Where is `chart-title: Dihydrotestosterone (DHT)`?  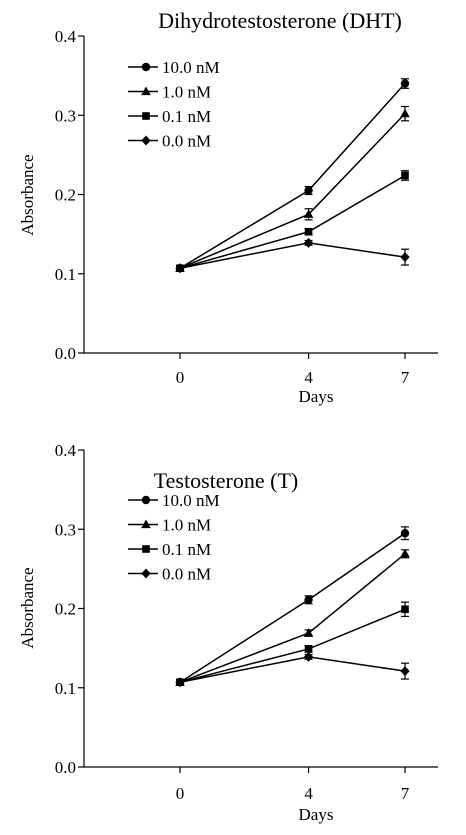
chart-title: Dihydrotestosterone (DHT) is located at coordinates (280, 20).